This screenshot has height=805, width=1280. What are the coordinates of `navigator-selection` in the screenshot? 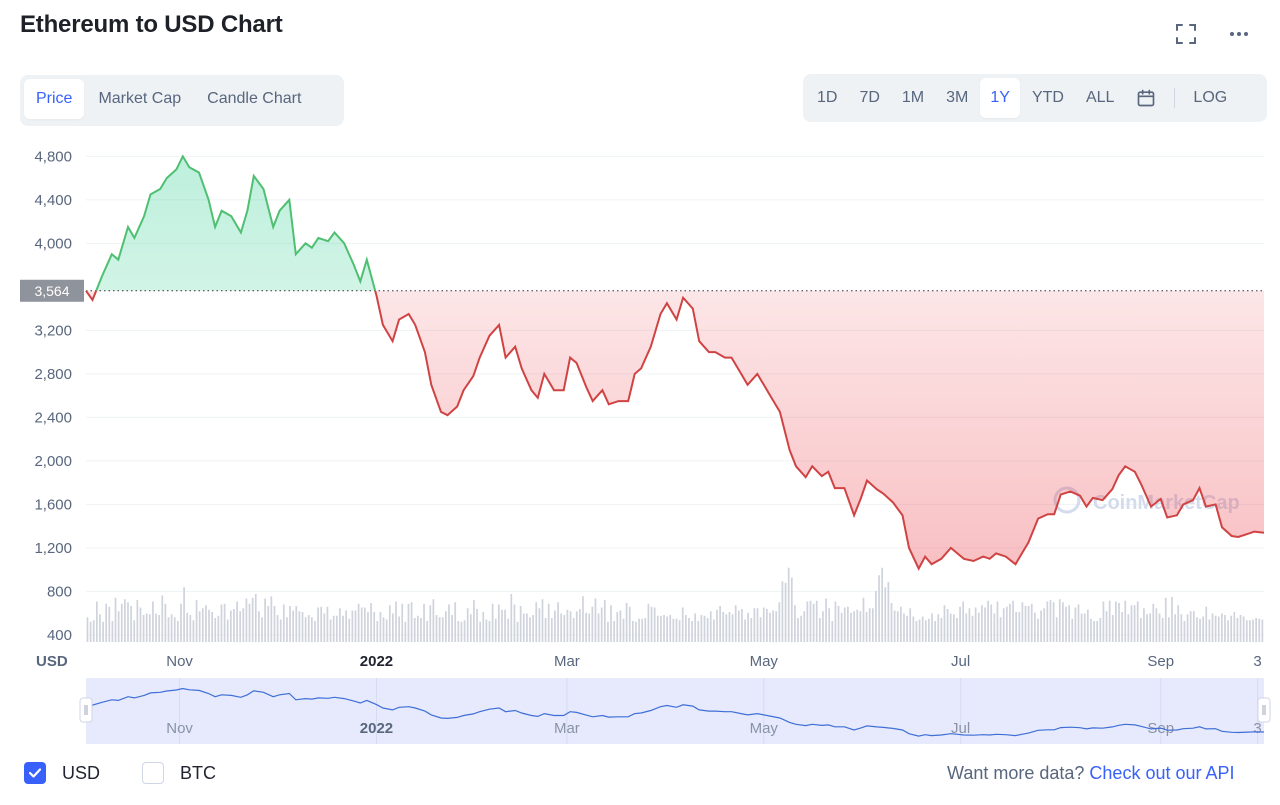 It's located at (675, 711).